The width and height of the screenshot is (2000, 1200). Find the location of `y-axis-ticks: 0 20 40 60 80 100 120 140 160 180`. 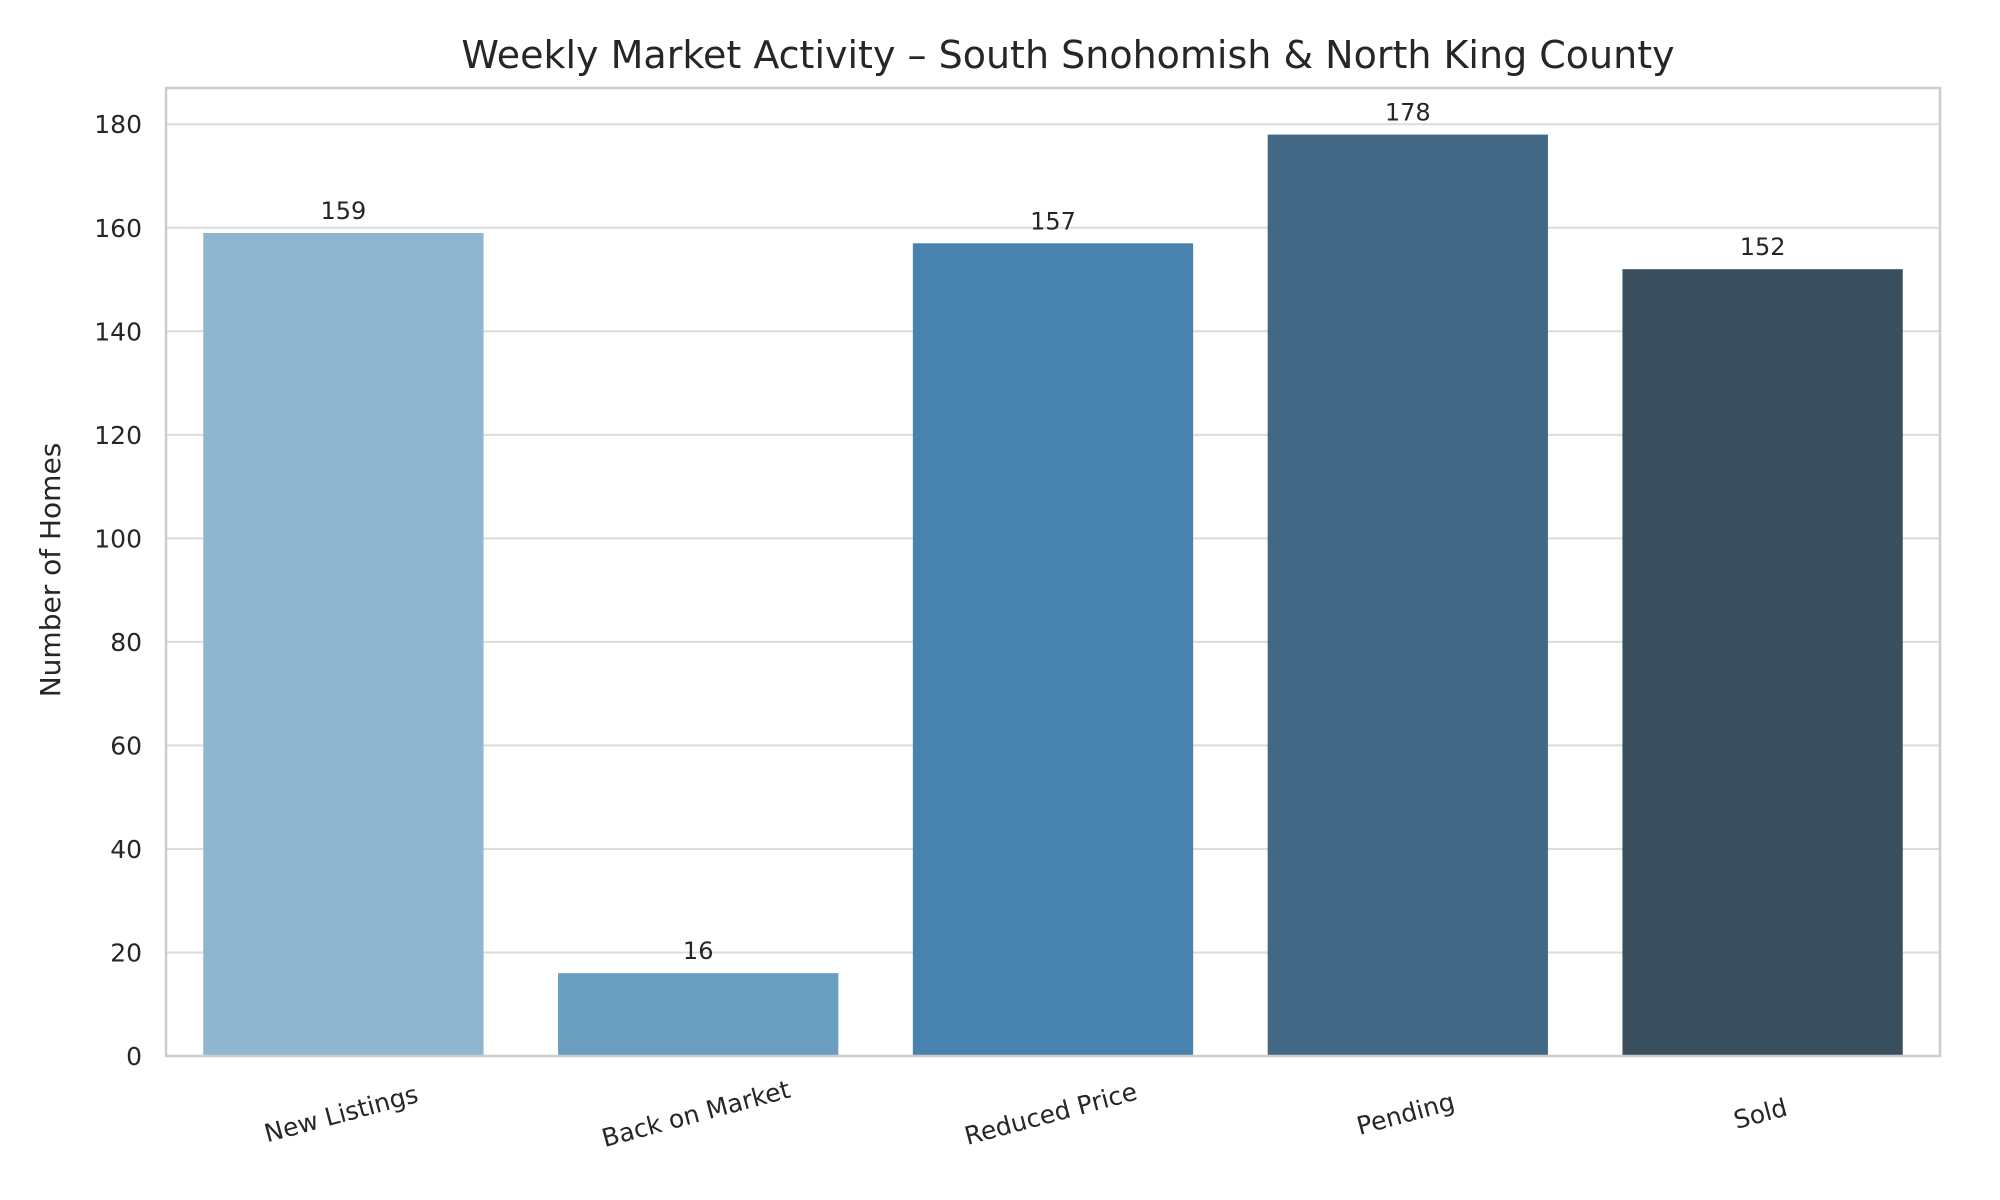

y-axis-ticks: 0 20 40 60 80 100 120 140 160 180 is located at coordinates (118, 590).